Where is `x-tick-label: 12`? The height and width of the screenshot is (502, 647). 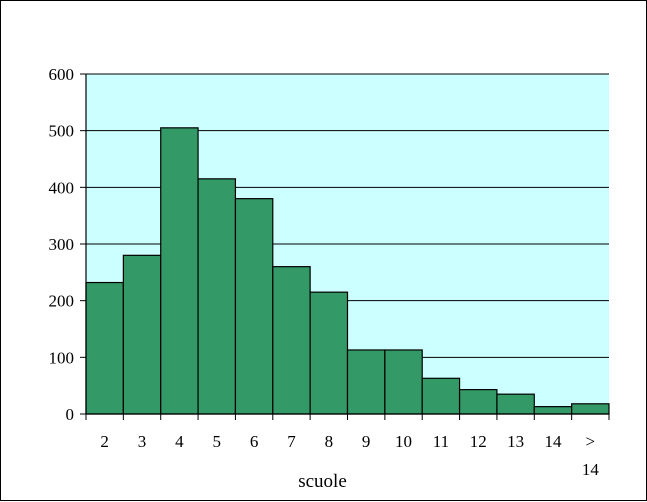
x-tick-label: 12 is located at coordinates (478, 441).